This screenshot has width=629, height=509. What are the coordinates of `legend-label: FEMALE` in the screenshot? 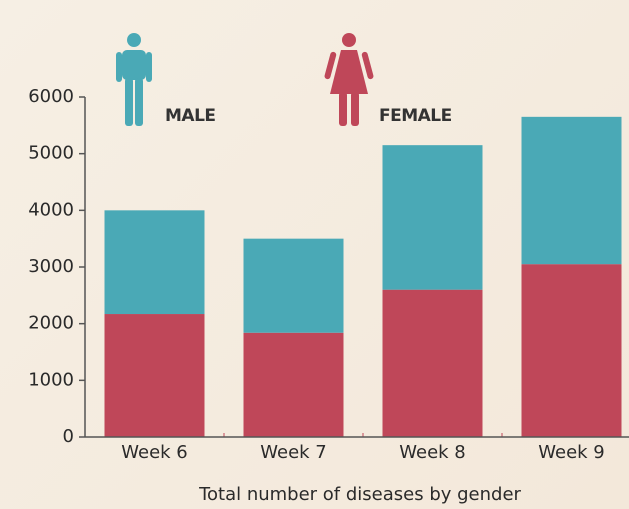 It's located at (415, 116).